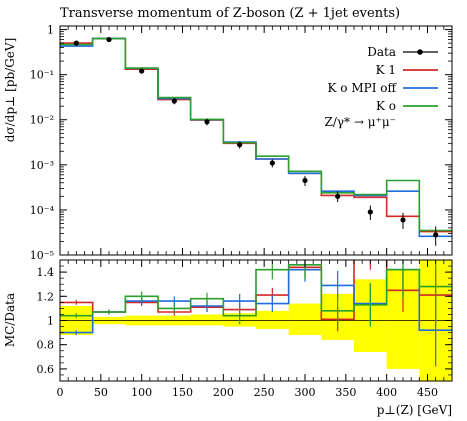  Describe the element at coordinates (10, 320) in the screenshot. I see `y-axis-label-ratio: MC/Data` at that location.